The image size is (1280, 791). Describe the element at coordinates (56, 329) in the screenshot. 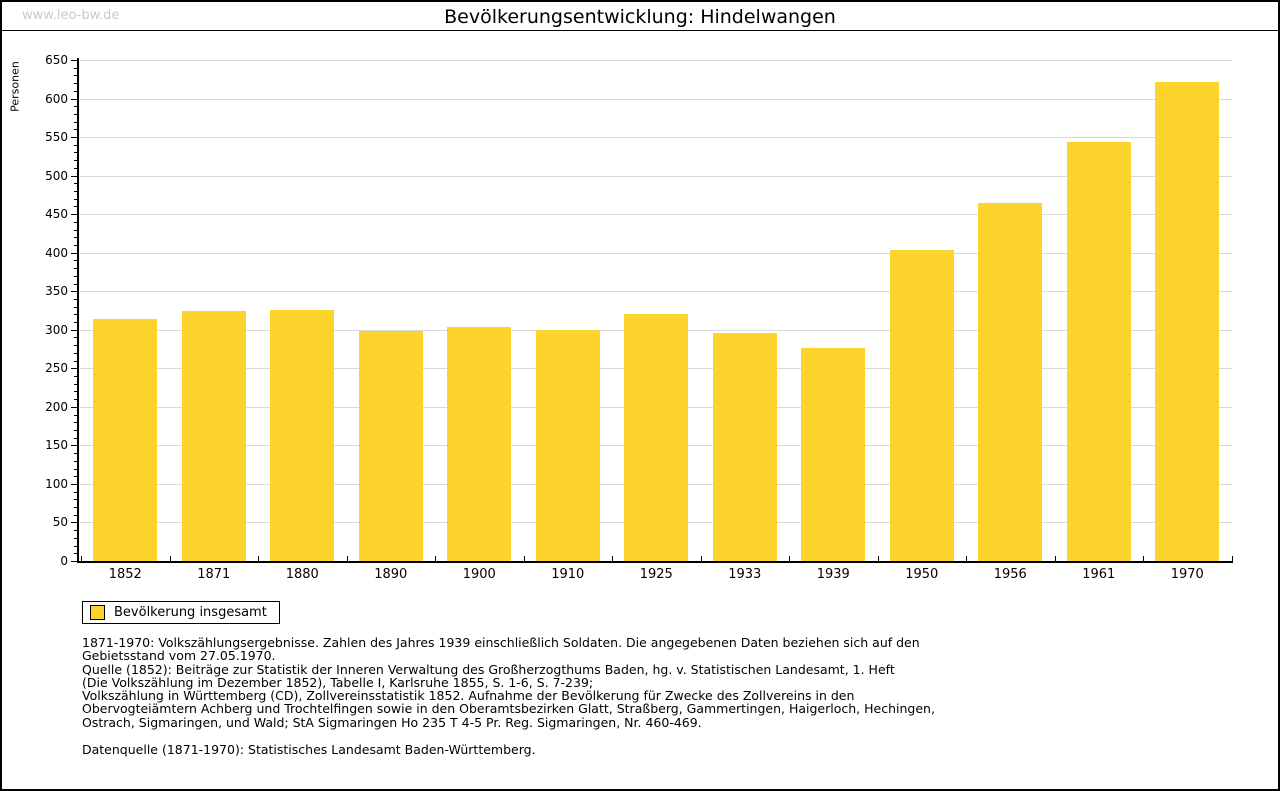

I see `y-tick-label: 300` at that location.